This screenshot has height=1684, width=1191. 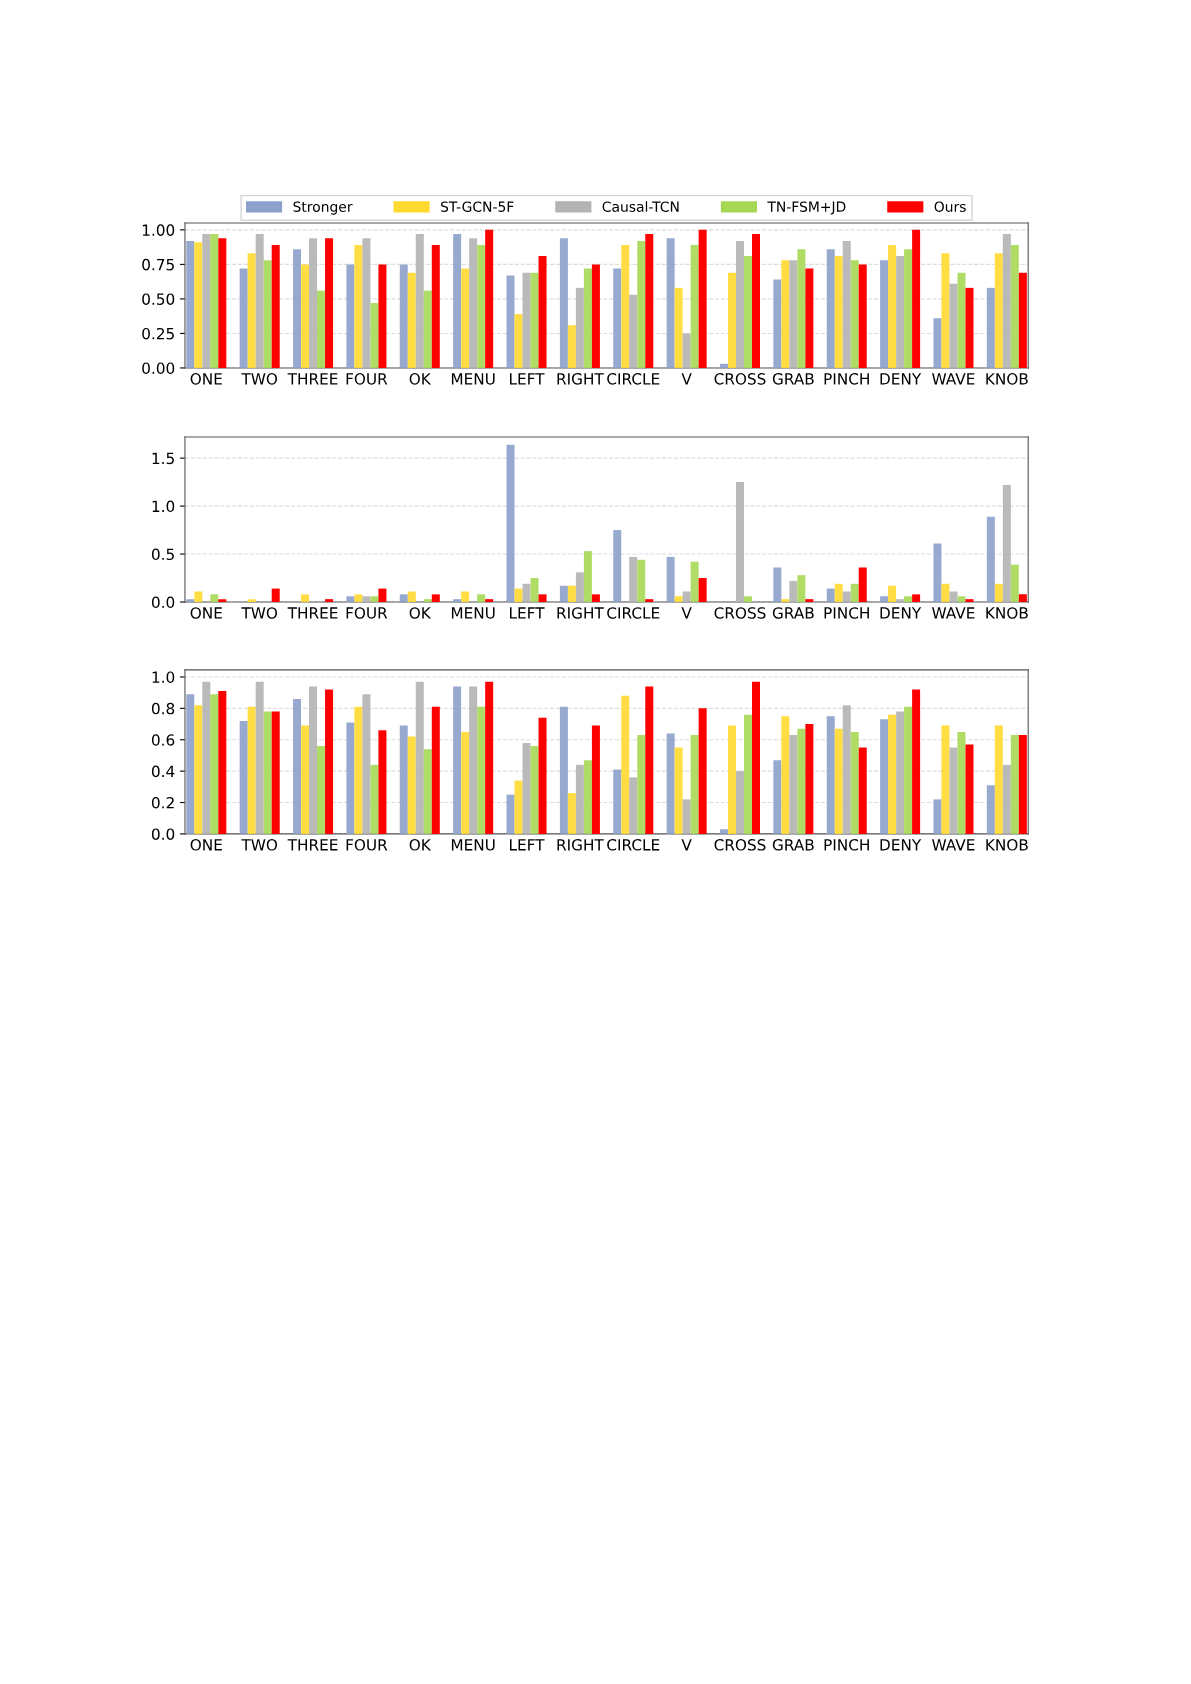 I want to click on legend-label: Ours, so click(x=950, y=206).